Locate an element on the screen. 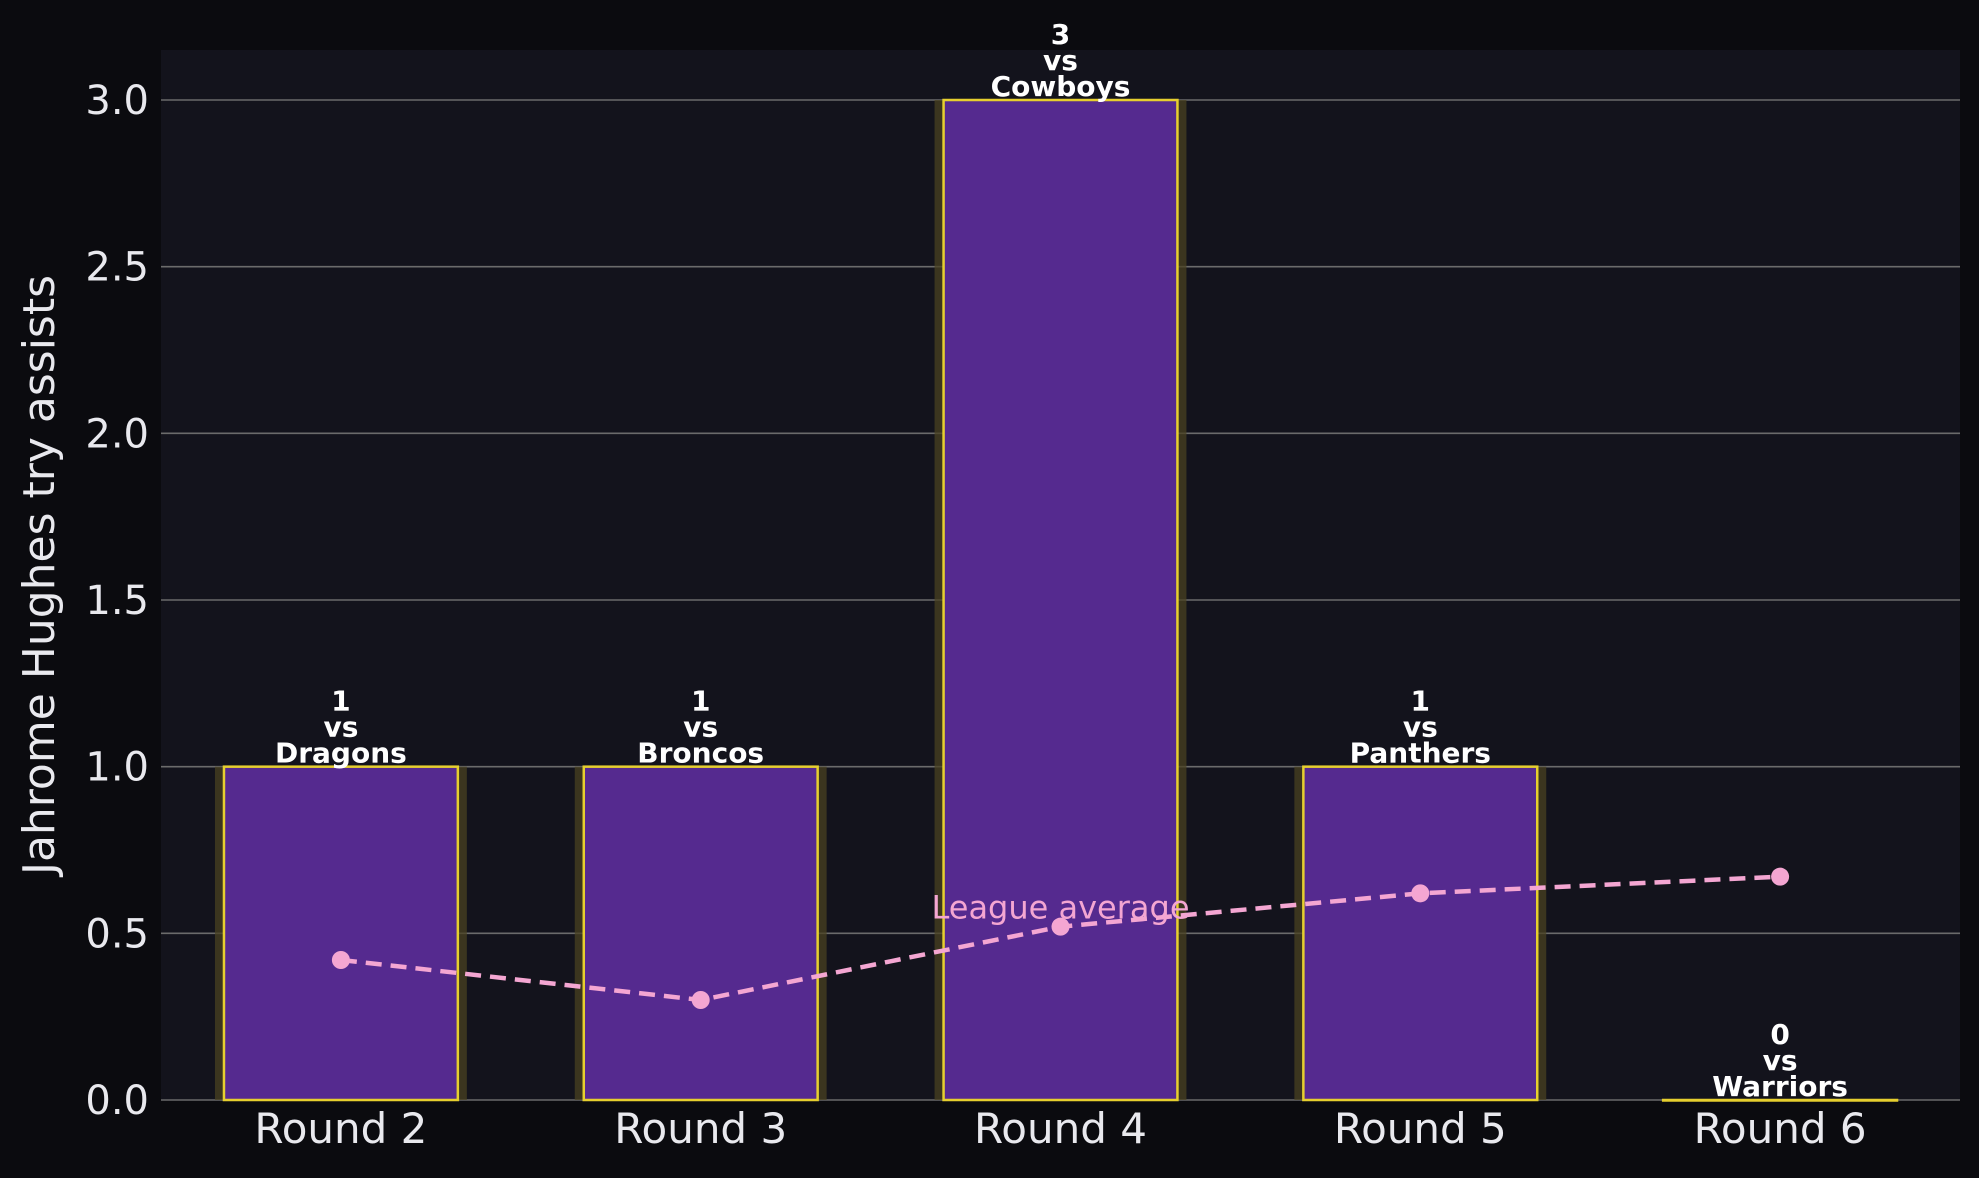 The height and width of the screenshot is (1178, 1979). x-tick-label: Round 6 is located at coordinates (1780, 1128).